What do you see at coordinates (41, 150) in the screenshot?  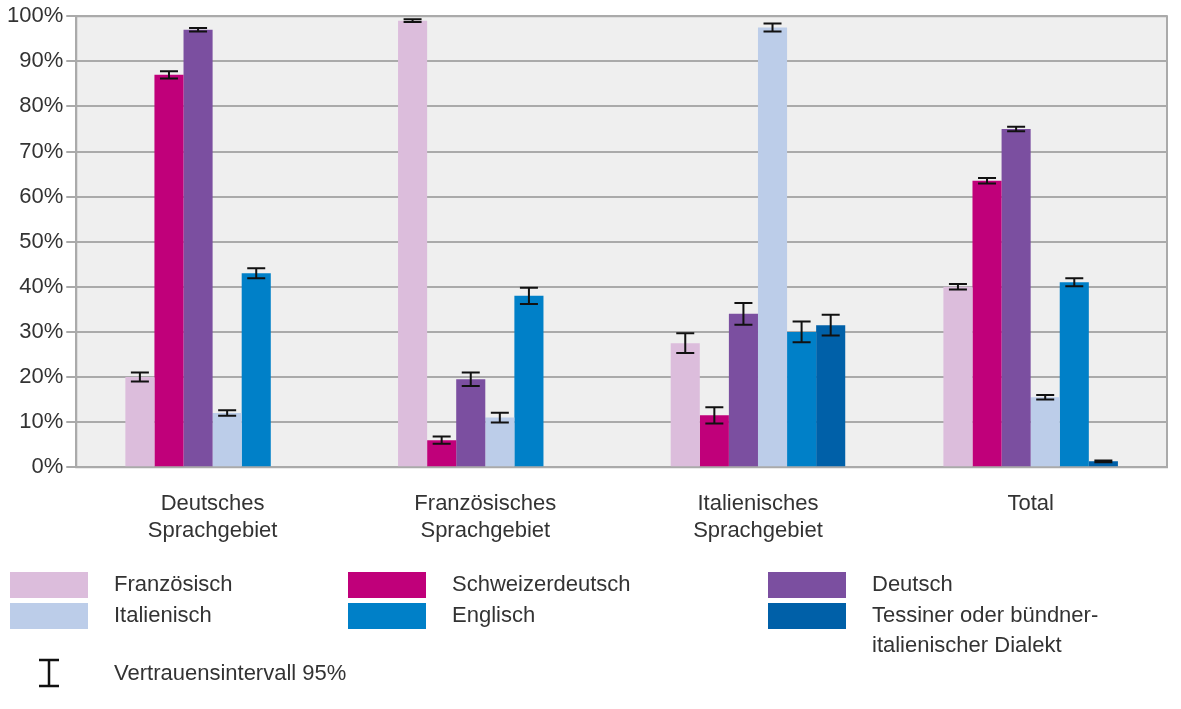 I see `y-tick-label: 70%` at bounding box center [41, 150].